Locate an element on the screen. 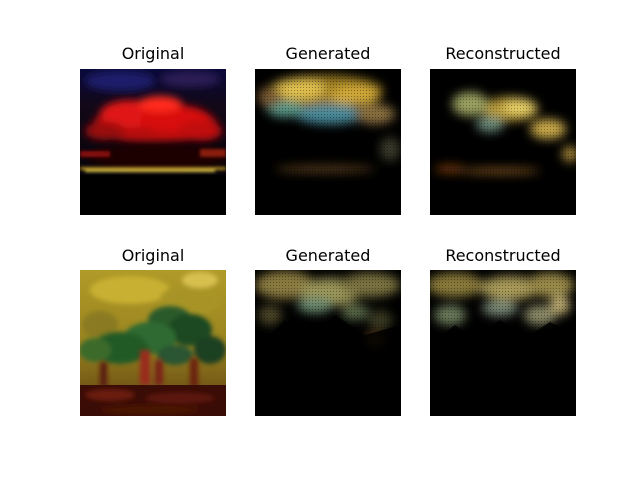  image-row1-generated is located at coordinates (328, 142).